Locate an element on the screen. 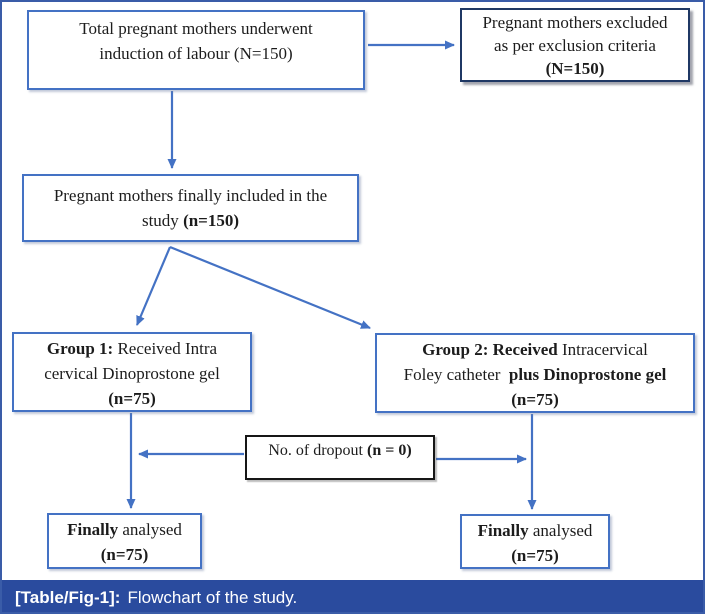  caption-label: [Table/Fig-1]: is located at coordinates (68, 597).